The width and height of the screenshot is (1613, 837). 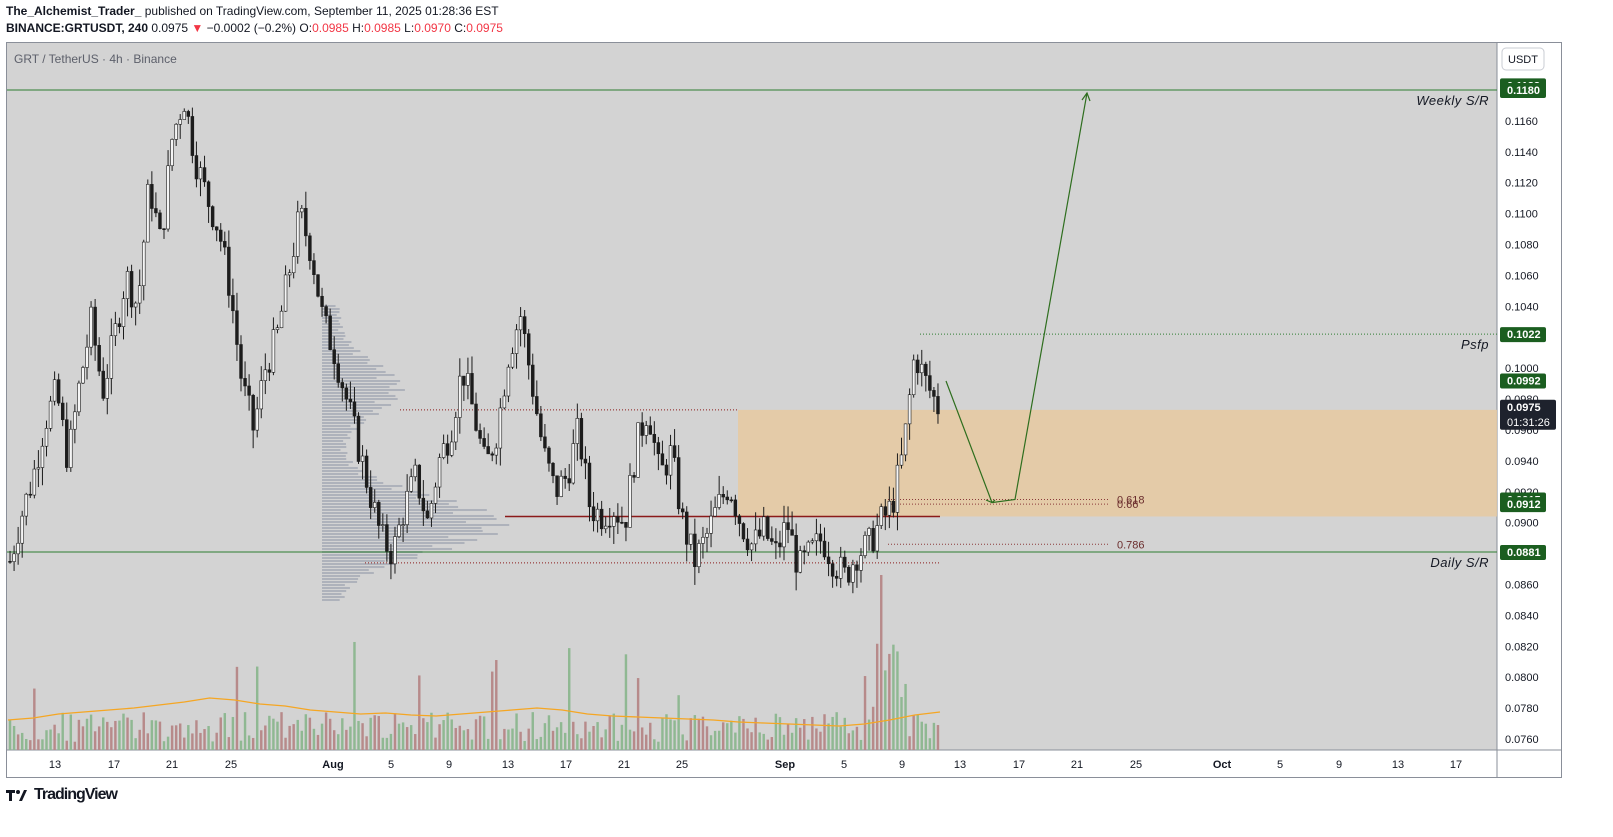 What do you see at coordinates (1522, 740) in the screenshot?
I see `y-tick-label: 0.0760` at bounding box center [1522, 740].